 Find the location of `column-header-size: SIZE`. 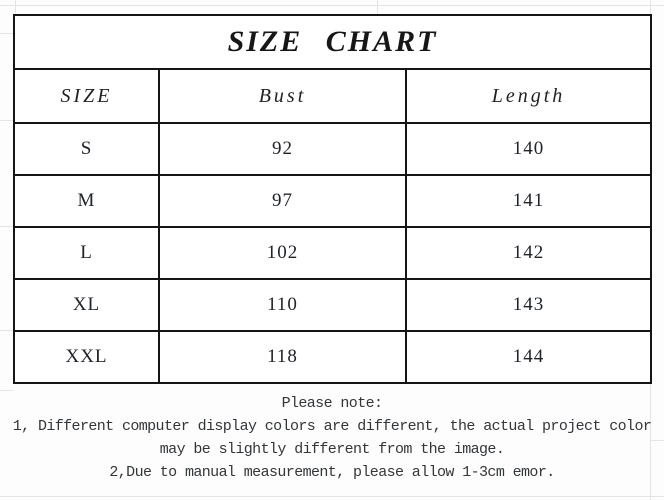

column-header-size: SIZE is located at coordinates (86, 96).